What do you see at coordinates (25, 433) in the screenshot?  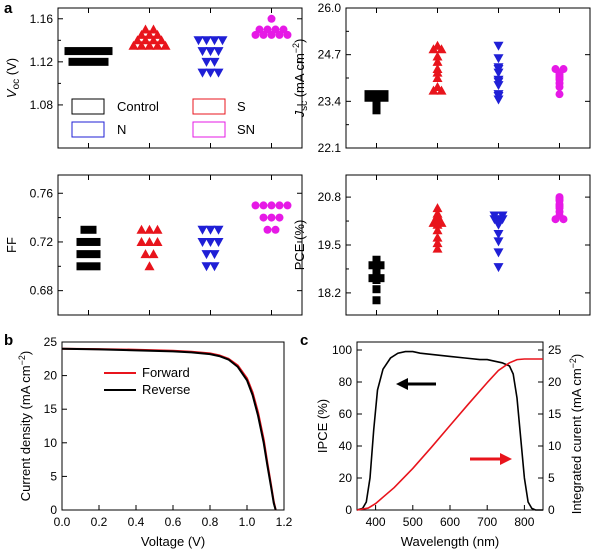 I see `jv-ylabel-main: Current density (mA cm` at bounding box center [25, 433].